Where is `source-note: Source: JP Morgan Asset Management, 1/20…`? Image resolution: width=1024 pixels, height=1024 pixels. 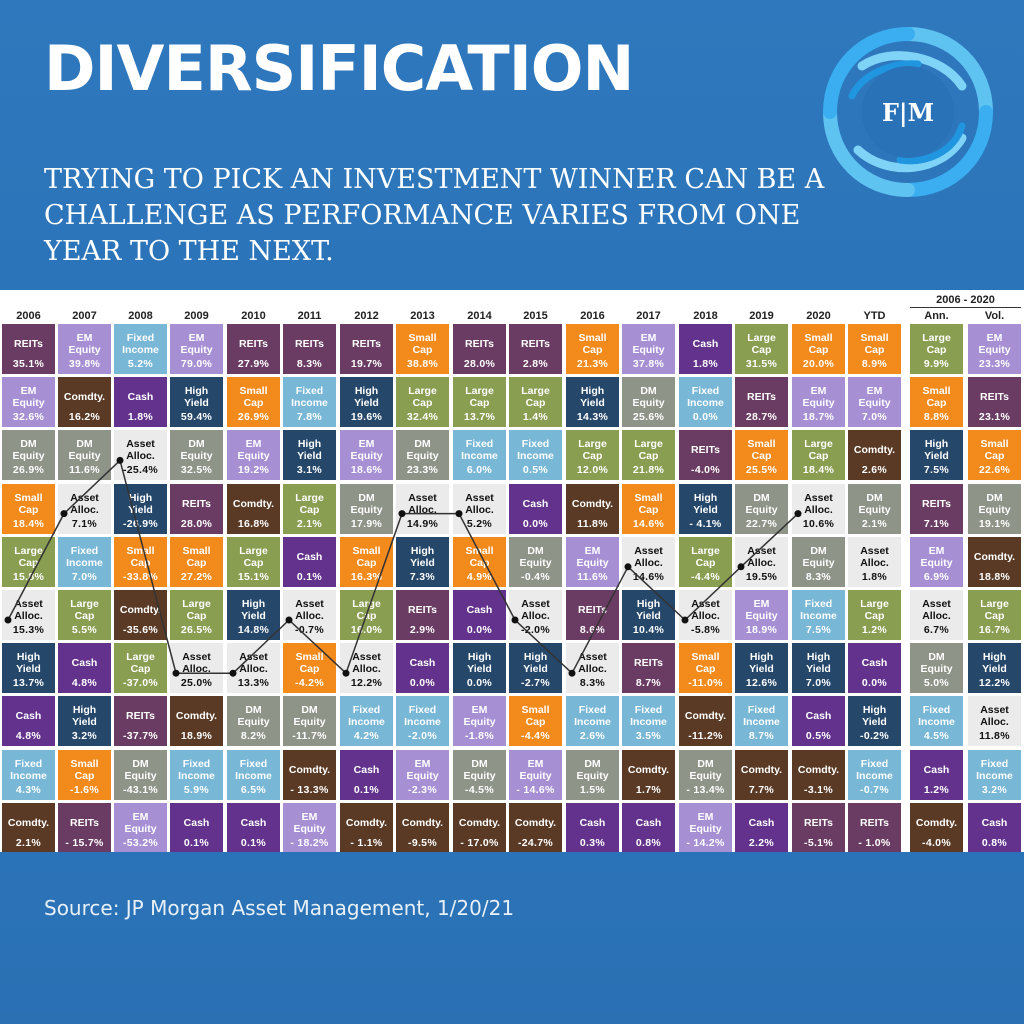
source-note: Source: JP Morgan Asset Management, 1/20… is located at coordinates (279, 908).